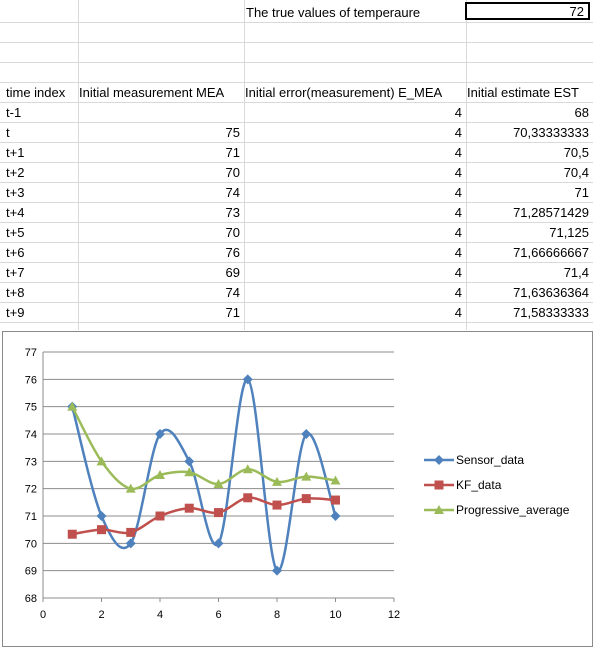  I want to click on measurement-cell: 75, so click(232, 132).